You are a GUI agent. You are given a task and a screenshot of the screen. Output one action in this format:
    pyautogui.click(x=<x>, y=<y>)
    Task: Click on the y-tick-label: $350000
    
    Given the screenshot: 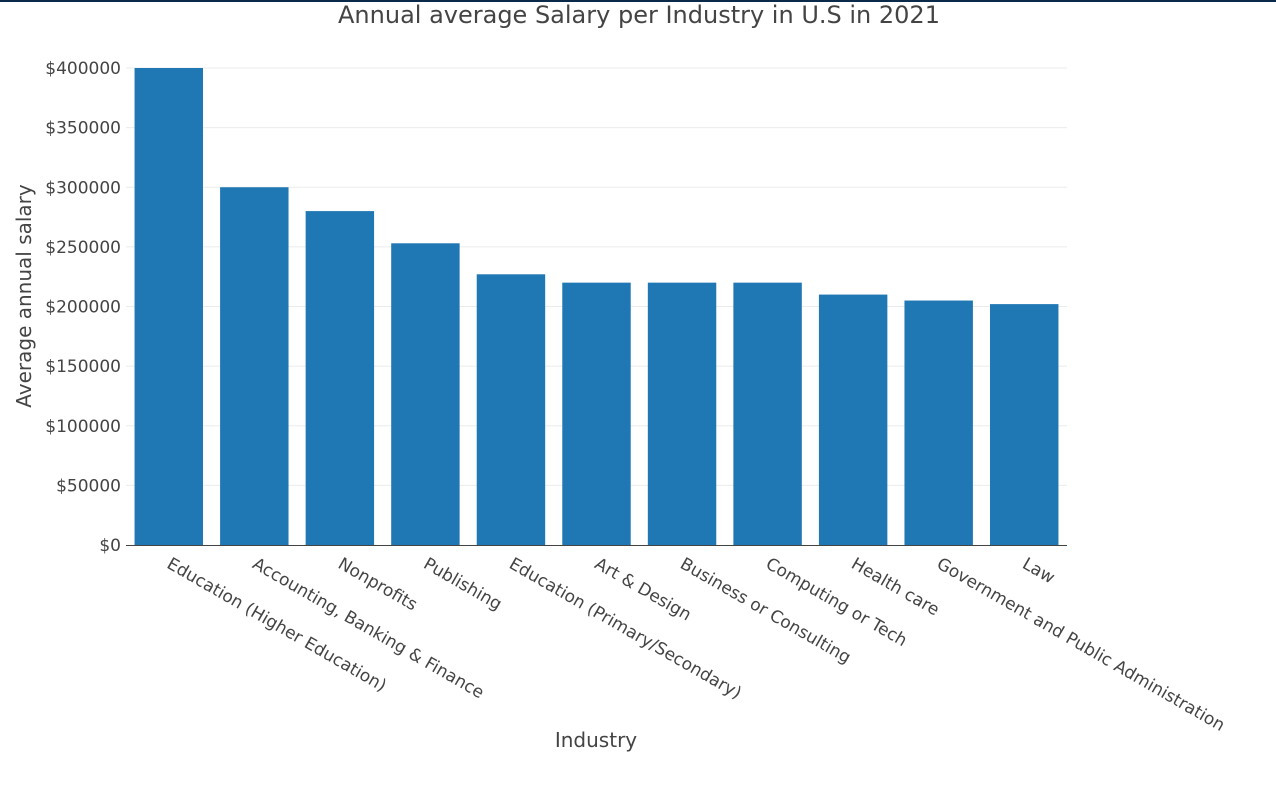 What is the action you would take?
    pyautogui.click(x=83, y=129)
    